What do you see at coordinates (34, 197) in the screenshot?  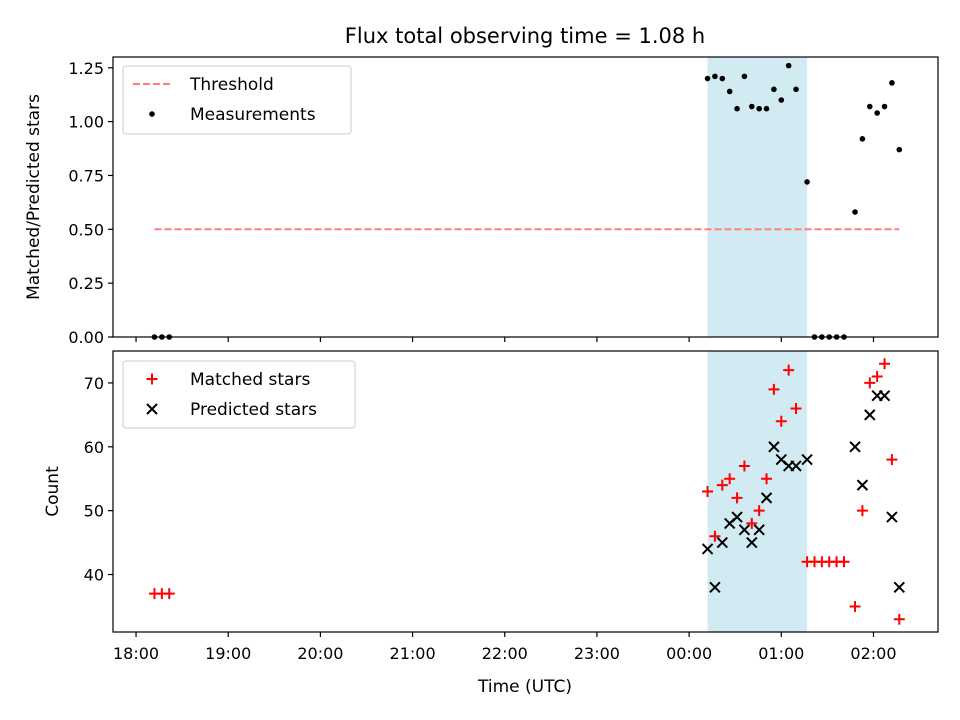 I see `y-axis-label: Matched/Predicted stars` at bounding box center [34, 197].